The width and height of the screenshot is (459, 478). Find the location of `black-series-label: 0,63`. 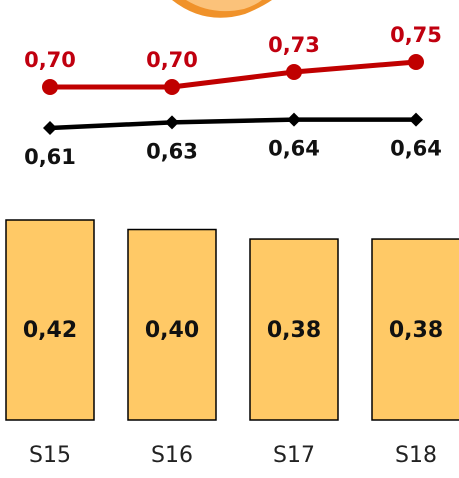

black-series-label: 0,63 is located at coordinates (172, 151).